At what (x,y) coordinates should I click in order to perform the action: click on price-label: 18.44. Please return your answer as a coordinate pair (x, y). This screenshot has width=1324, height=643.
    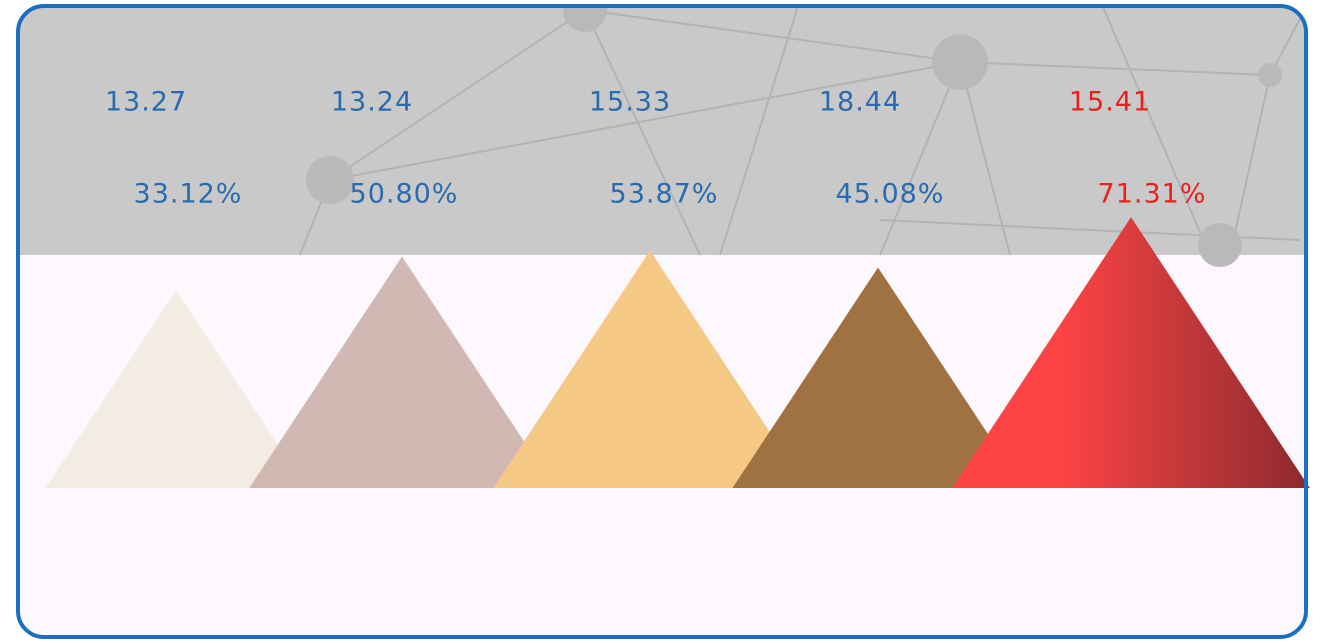
    Looking at the image, I should click on (860, 102).